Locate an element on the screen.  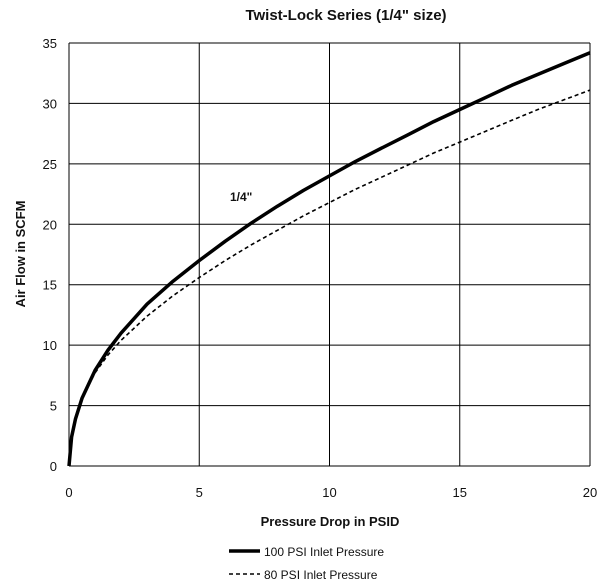
x-tick-label-3: 15 is located at coordinates (460, 492).